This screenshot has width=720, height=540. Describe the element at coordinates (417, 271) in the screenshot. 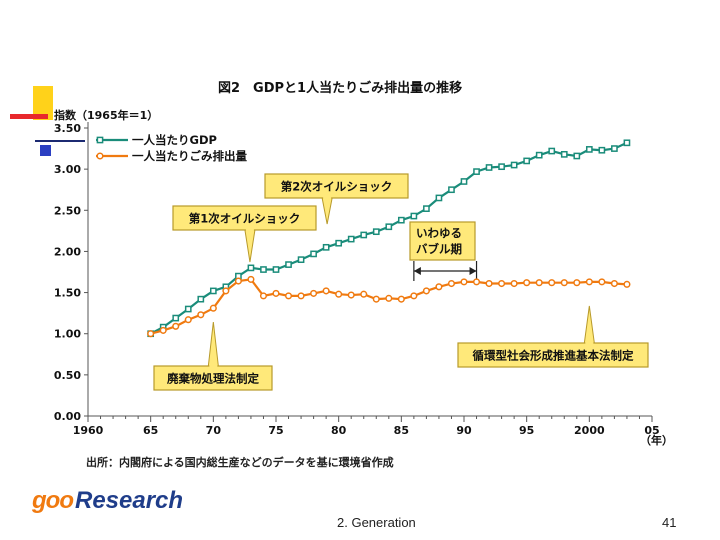

I see `bracket-arrow-left` at that location.